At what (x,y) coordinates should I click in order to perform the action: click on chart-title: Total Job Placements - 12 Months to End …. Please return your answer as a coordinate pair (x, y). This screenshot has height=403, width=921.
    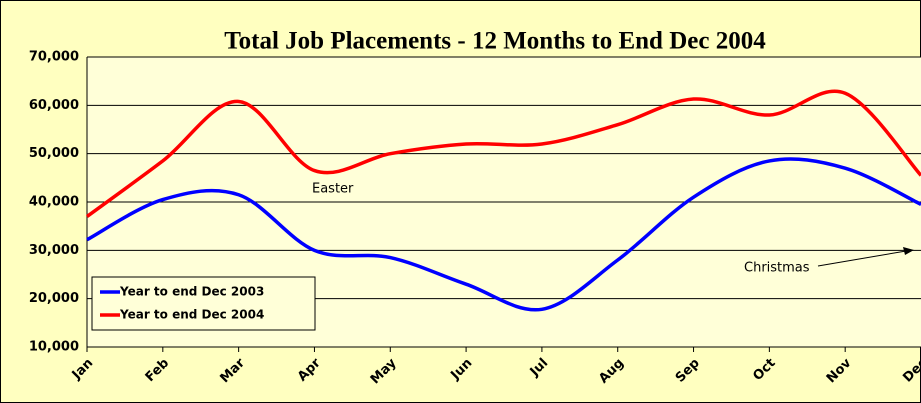
    Looking at the image, I should click on (495, 41).